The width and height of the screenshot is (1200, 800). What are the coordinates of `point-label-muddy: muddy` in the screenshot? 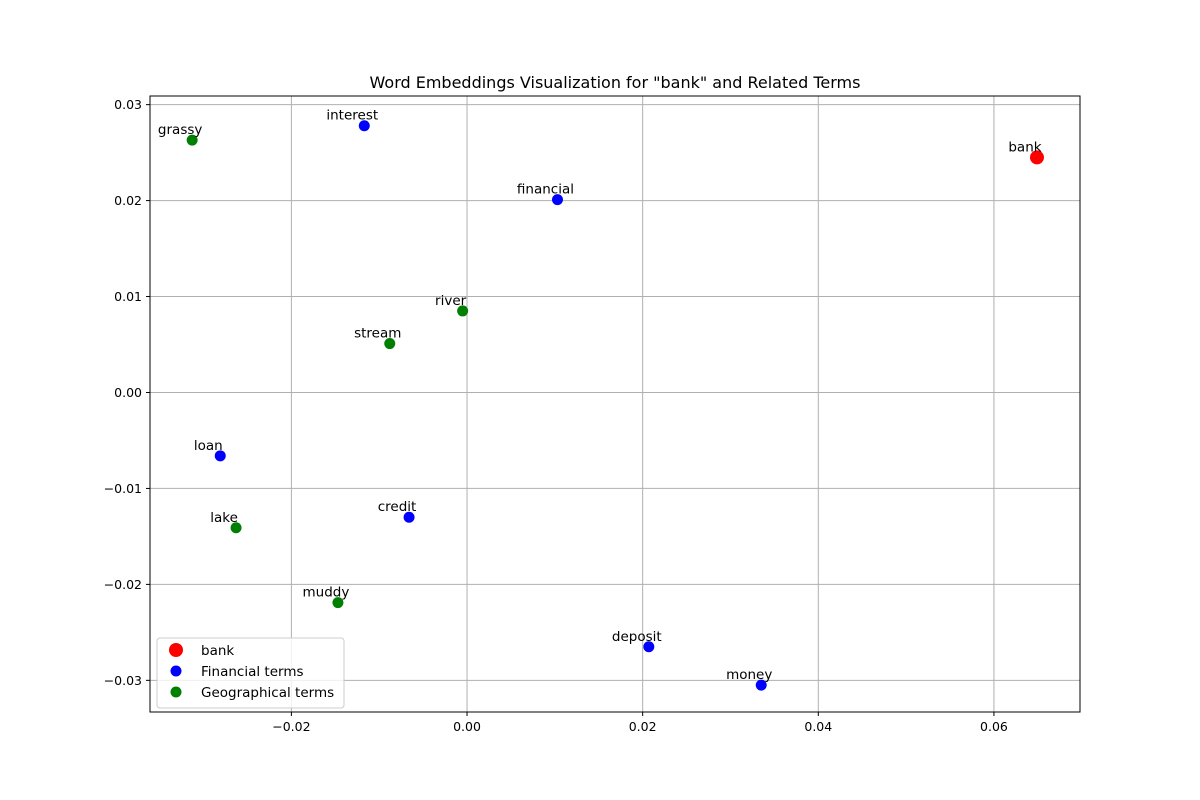 It's located at (326, 593).